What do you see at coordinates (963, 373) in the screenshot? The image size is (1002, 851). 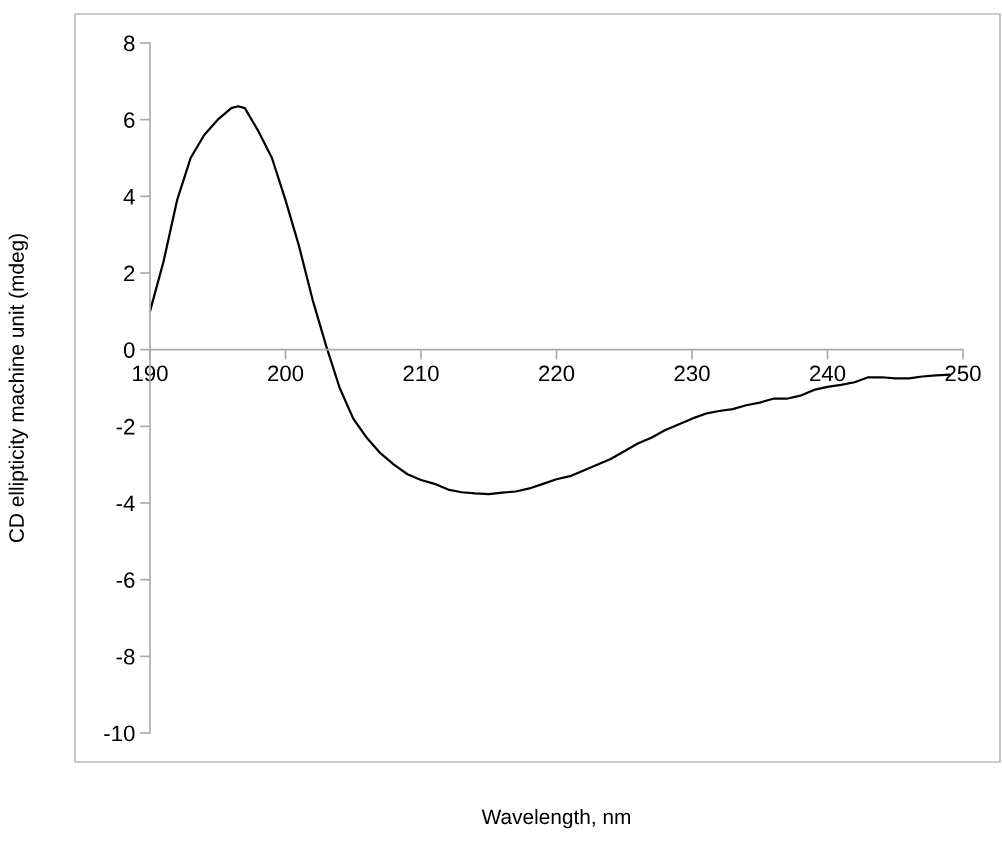 I see `x-tick-label: 250` at bounding box center [963, 373].